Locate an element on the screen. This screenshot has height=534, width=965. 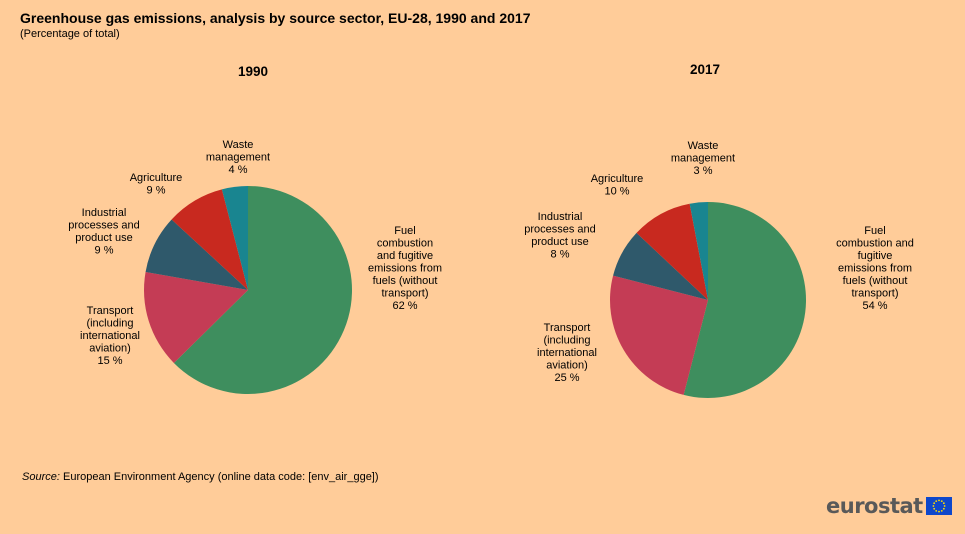
slice-label-industrial-2017: Industrial processes and product use 8 % is located at coordinates (560, 236).